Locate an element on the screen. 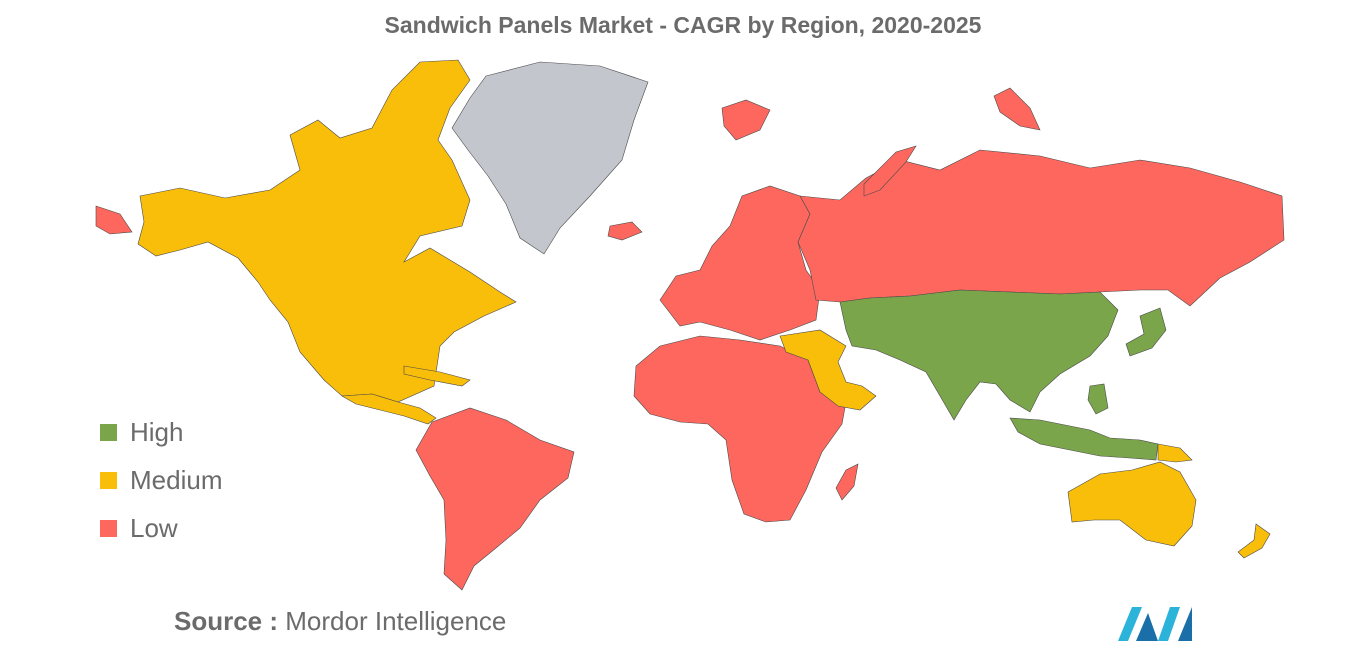  mordor-logo is located at coordinates (1155, 624).